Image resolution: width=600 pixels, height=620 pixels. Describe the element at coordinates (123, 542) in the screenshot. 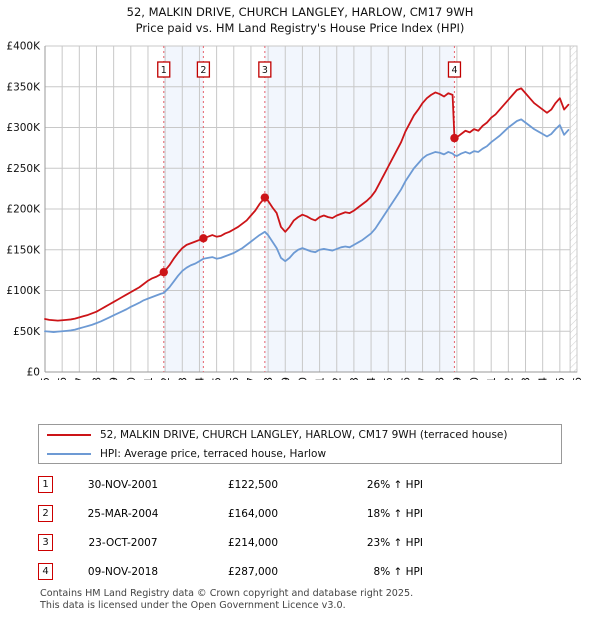

I see `transaction-date: 23-OCT-2007` at that location.